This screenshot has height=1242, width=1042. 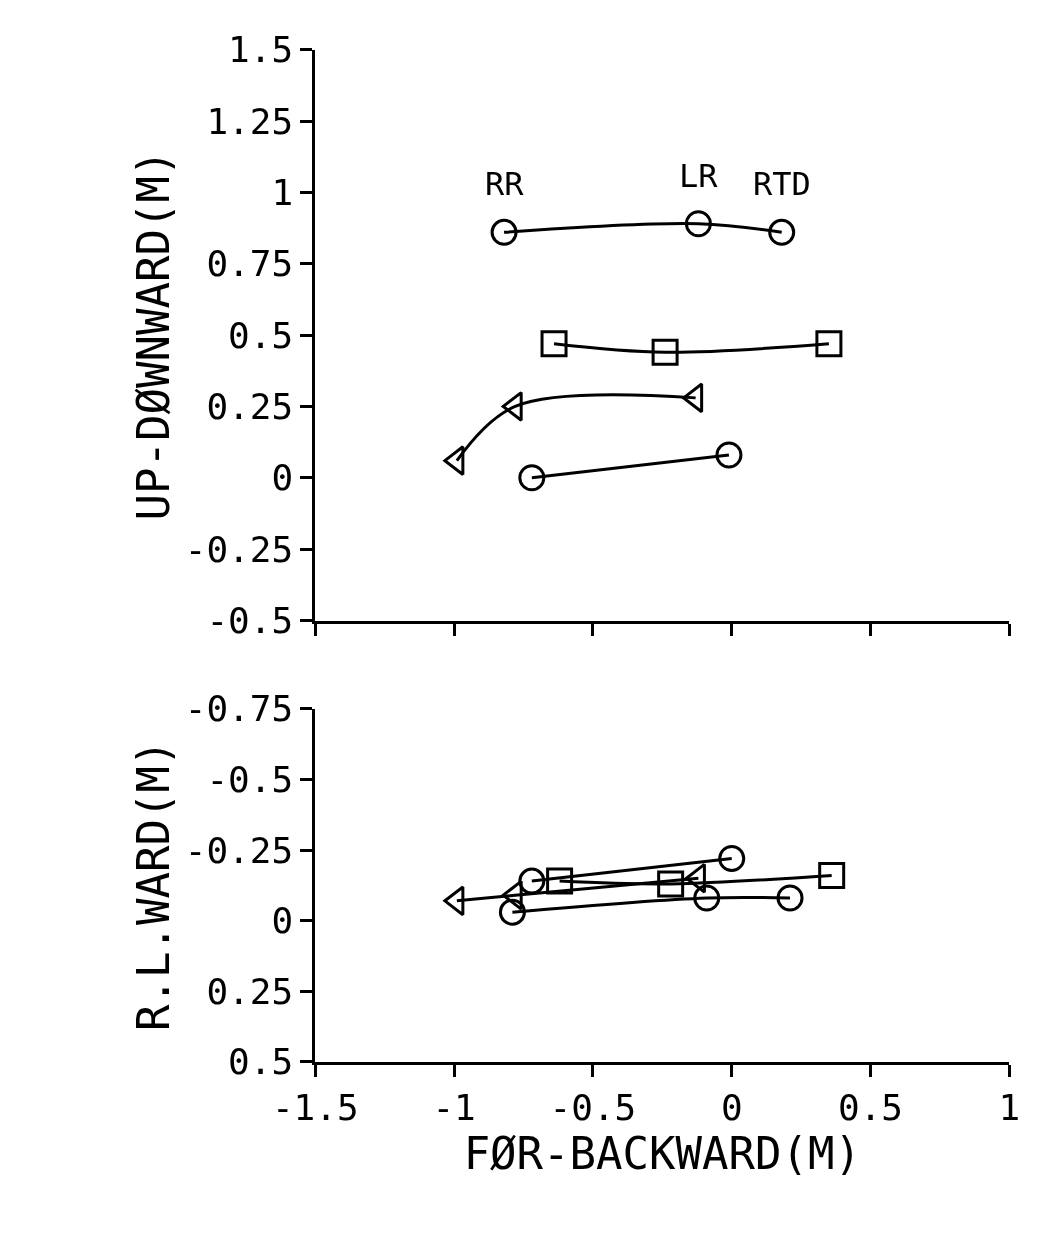 I want to click on annotation: RTD, so click(x=782, y=184).